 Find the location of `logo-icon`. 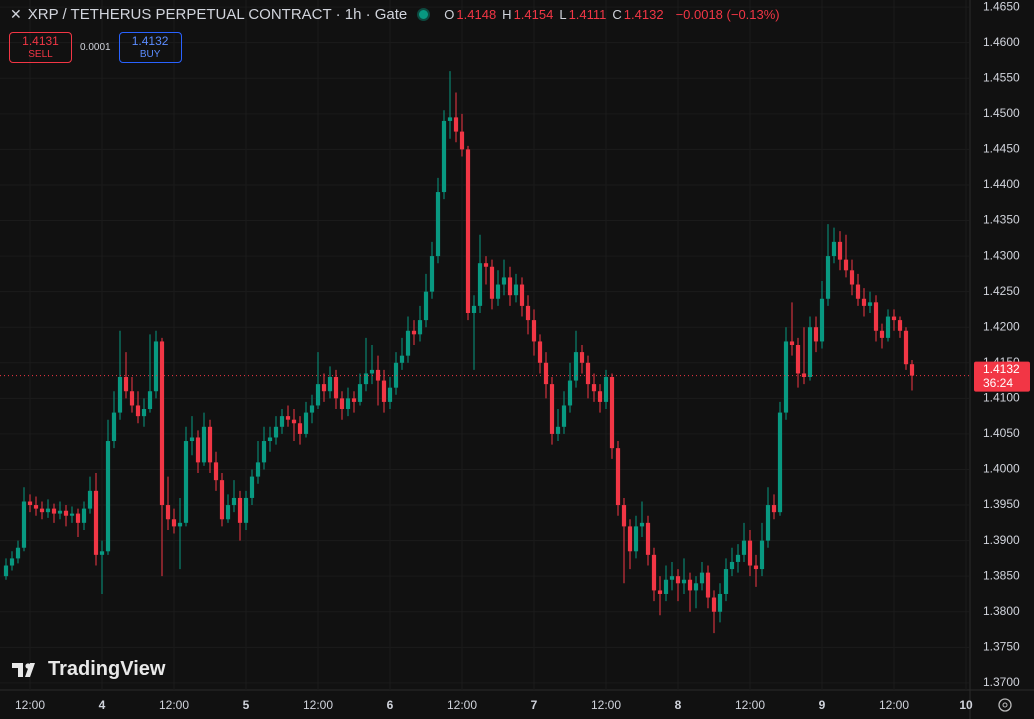

logo-icon is located at coordinates (23, 669).